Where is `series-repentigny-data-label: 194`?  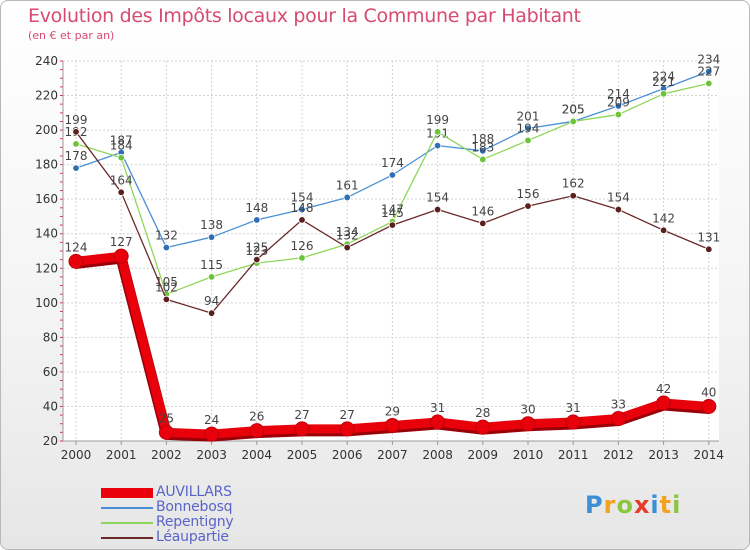 series-repentigny-data-label: 194 is located at coordinates (528, 128).